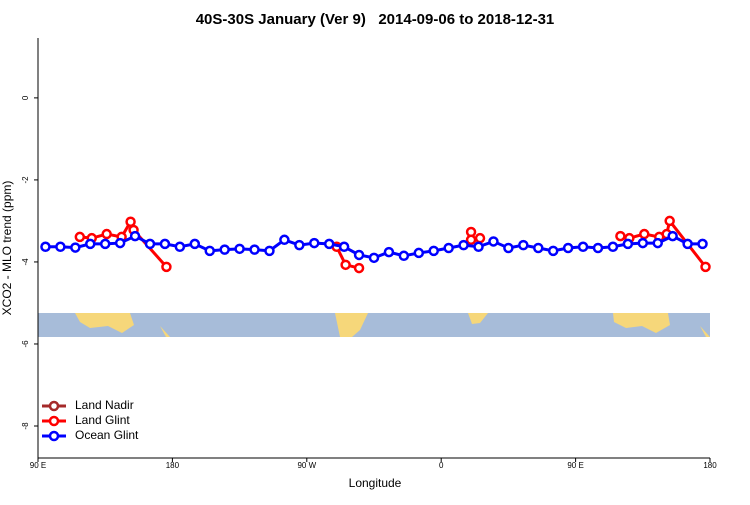 This screenshot has height=505, width=750. What do you see at coordinates (25, 426) in the screenshot?
I see `y-tick-label: -8` at bounding box center [25, 426].